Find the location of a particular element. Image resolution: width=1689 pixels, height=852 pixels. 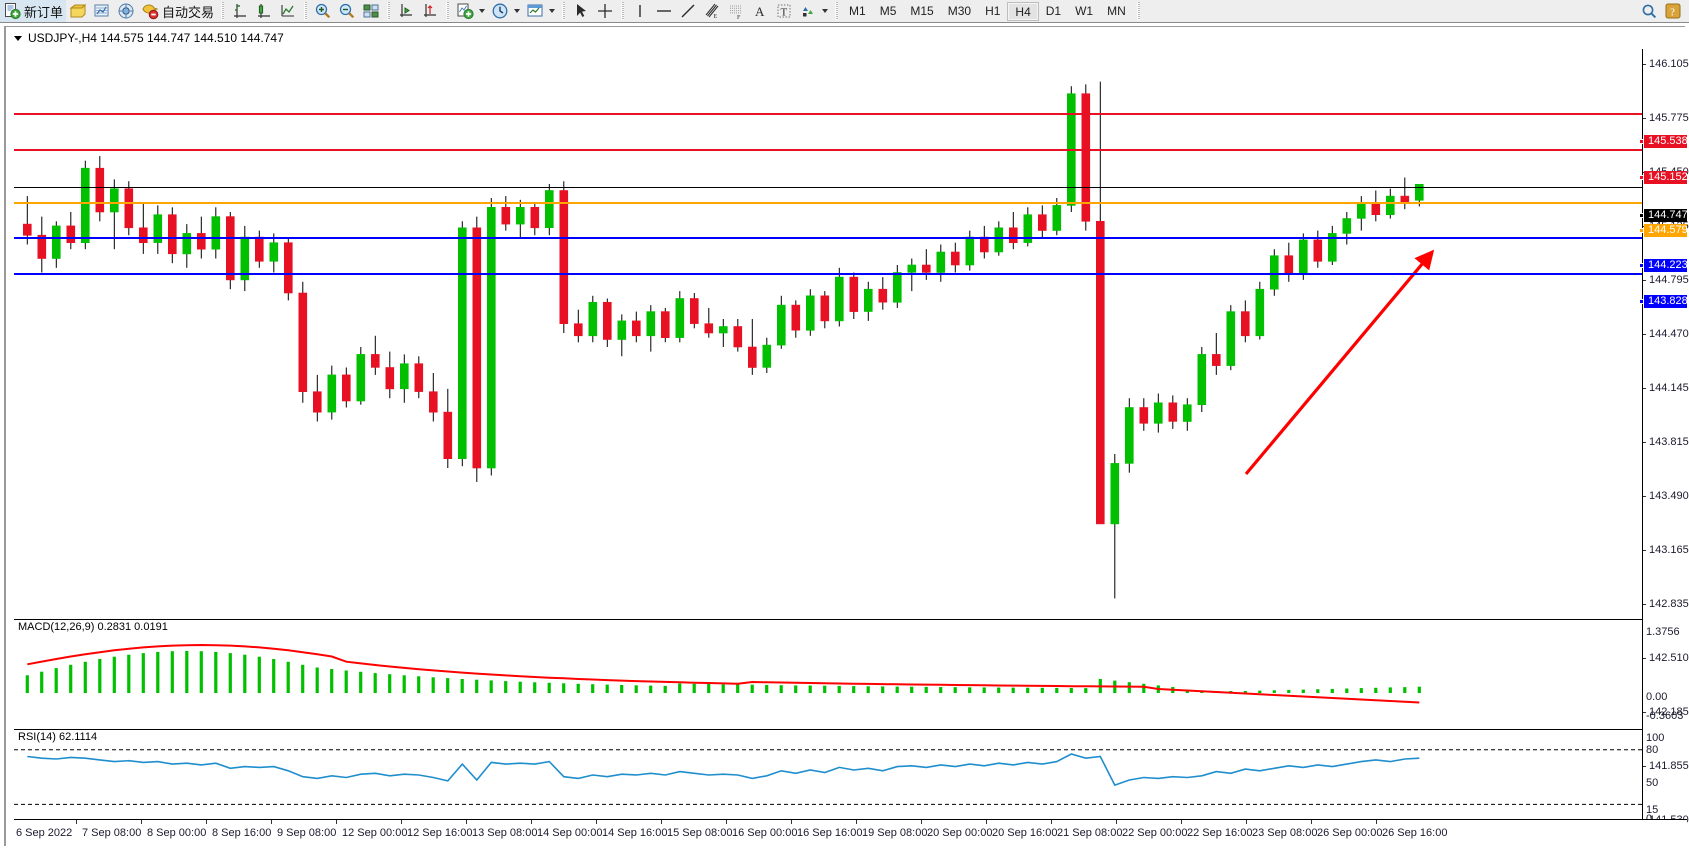

shift-chart-button is located at coordinates (406, 11).